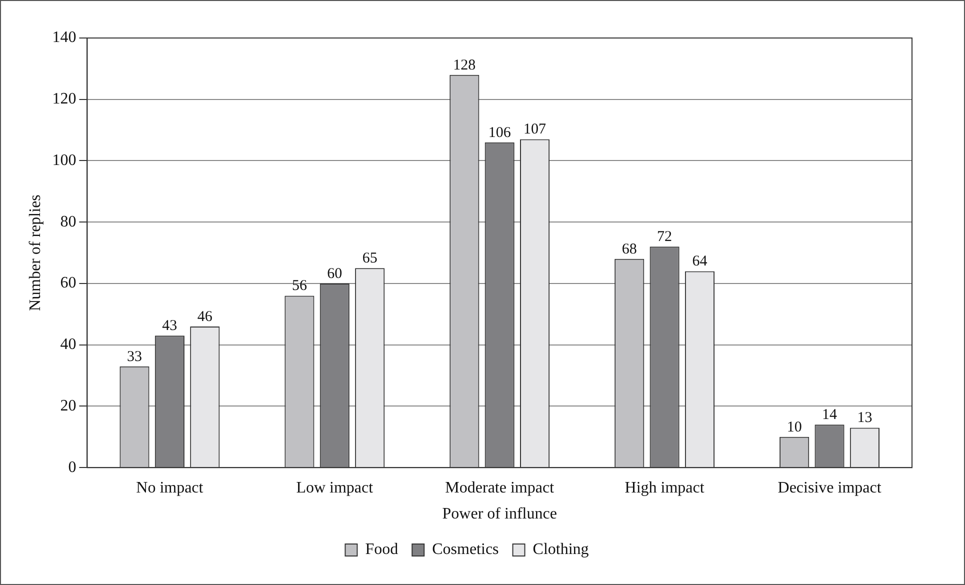 This screenshot has width=965, height=585. What do you see at coordinates (465, 549) in the screenshot?
I see `legend-label: Cosmetics` at bounding box center [465, 549].